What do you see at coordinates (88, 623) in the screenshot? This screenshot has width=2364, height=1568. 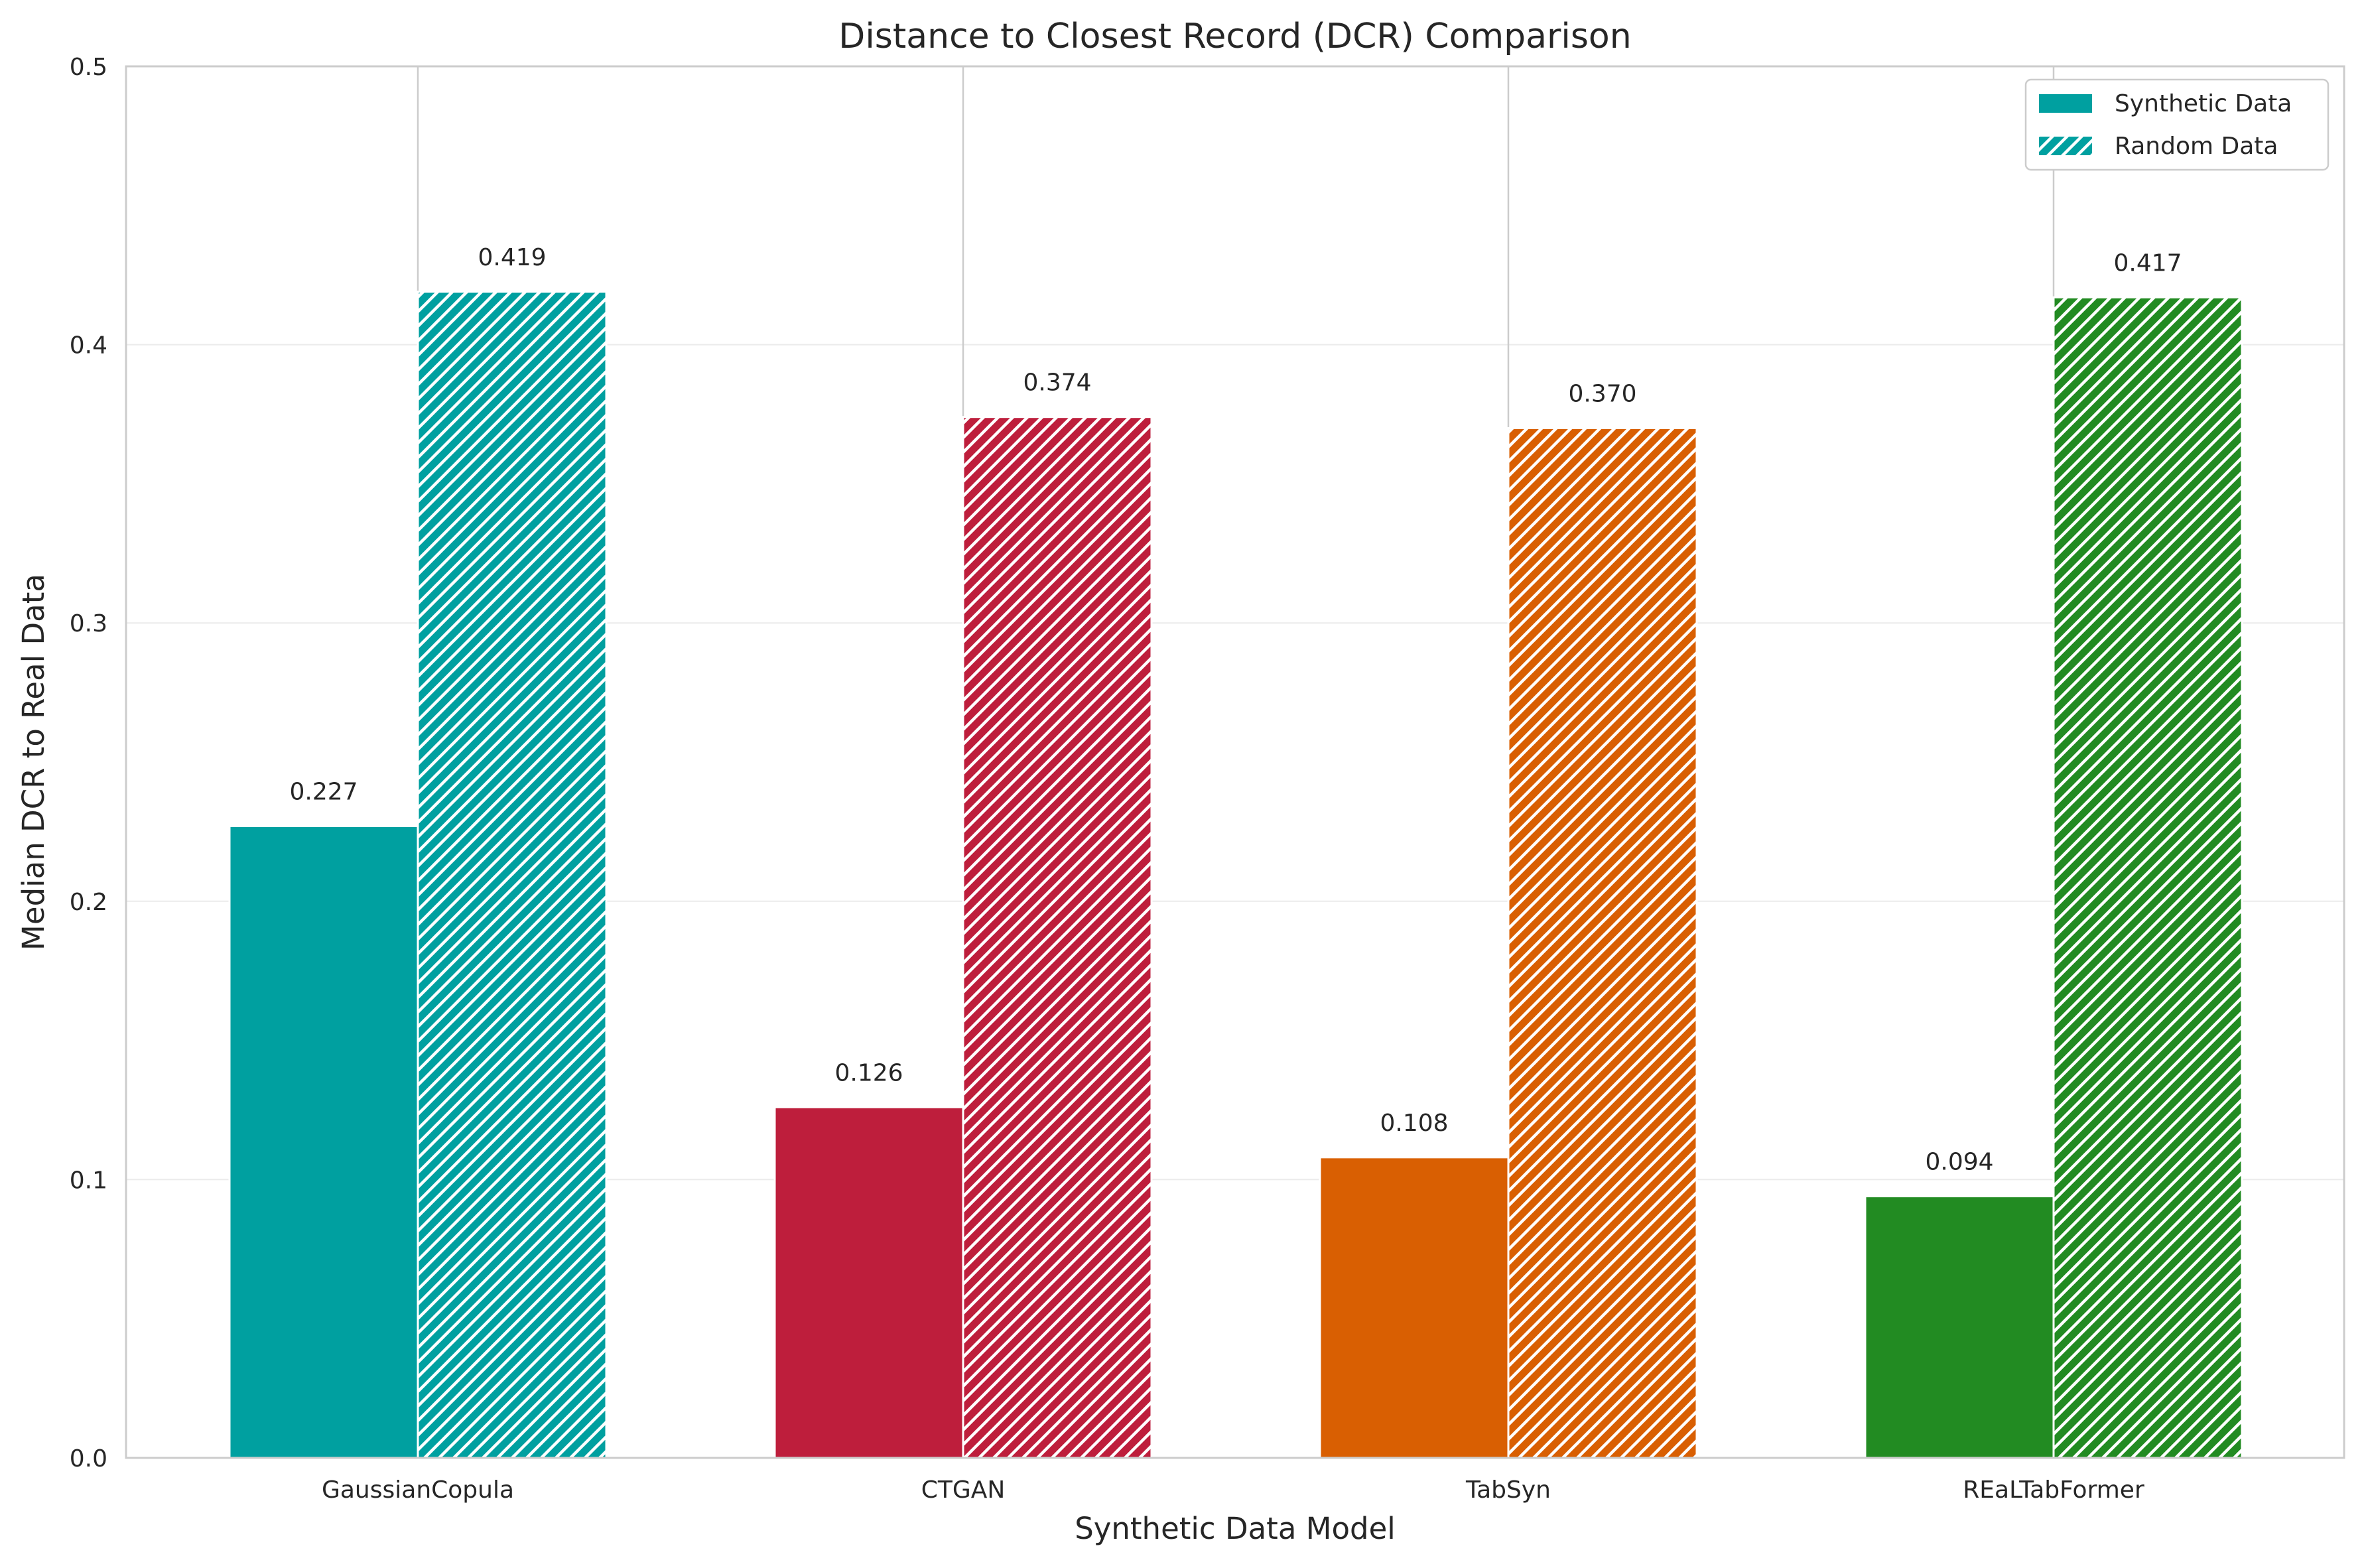 I see `y-tick-label: 0.3` at bounding box center [88, 623].